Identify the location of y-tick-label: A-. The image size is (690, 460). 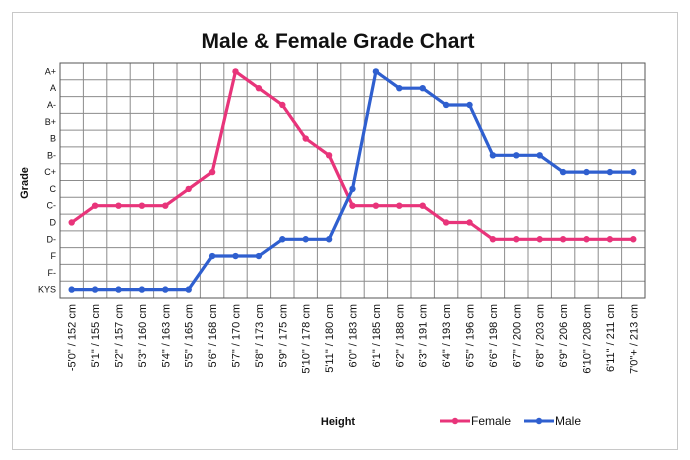
(51, 105).